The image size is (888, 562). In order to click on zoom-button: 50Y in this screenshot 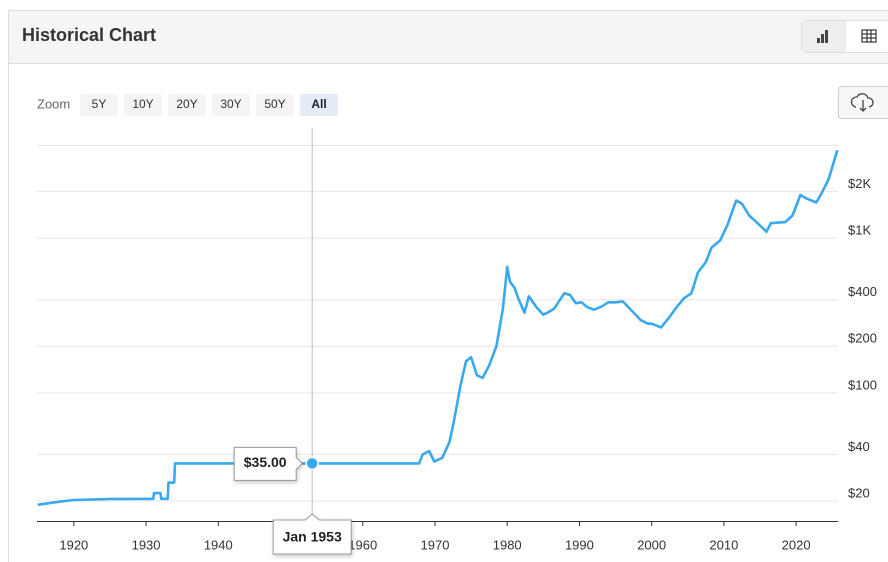, I will do `click(275, 105)`.